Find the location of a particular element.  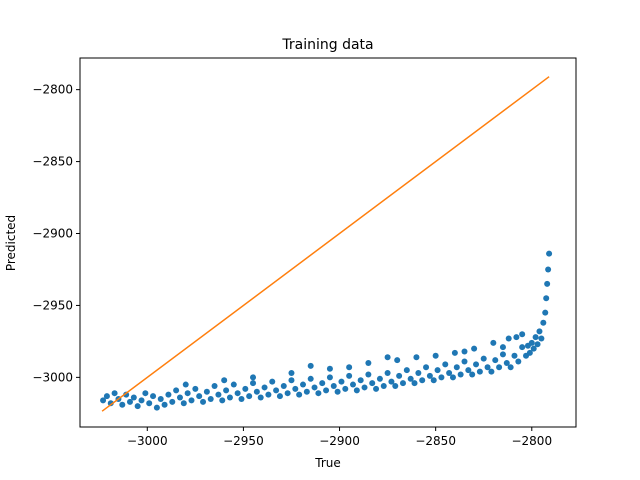

y-tick-label: −2850 is located at coordinates (52, 162).